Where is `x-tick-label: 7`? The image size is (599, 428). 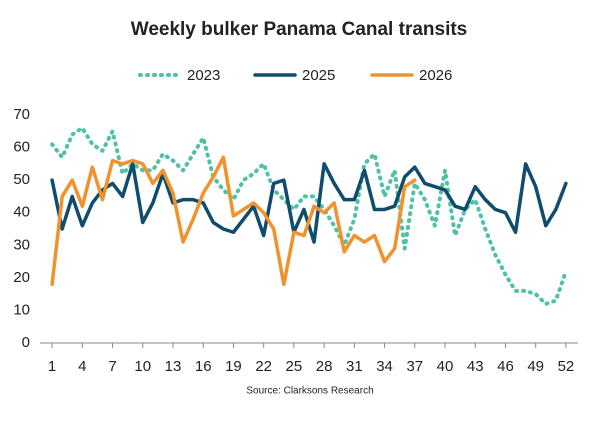
x-tick-label: 7 is located at coordinates (112, 366).